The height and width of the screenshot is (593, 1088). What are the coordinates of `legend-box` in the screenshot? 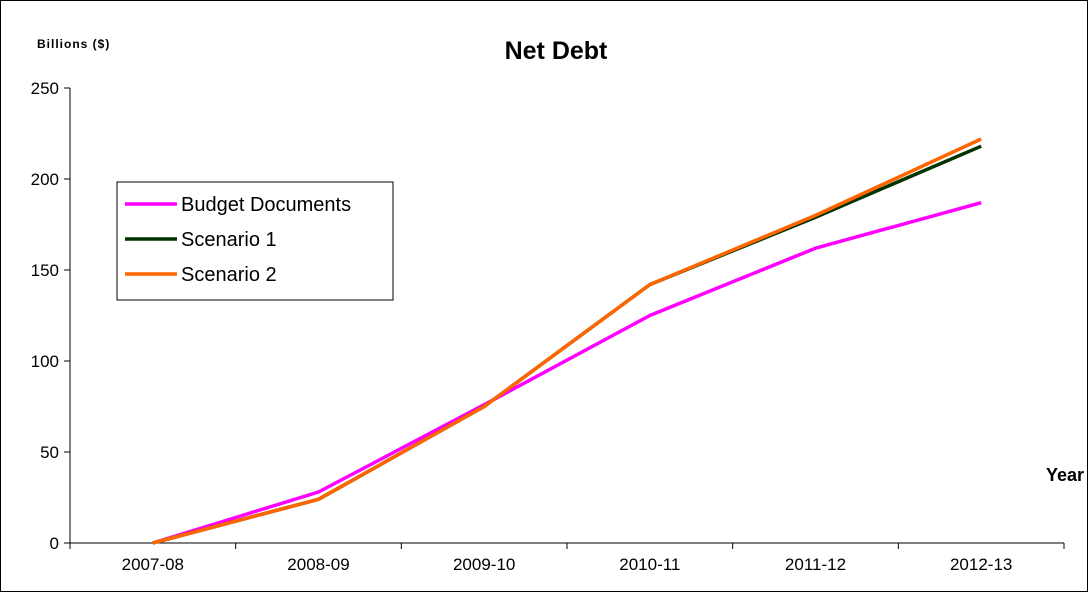 It's located at (255, 241).